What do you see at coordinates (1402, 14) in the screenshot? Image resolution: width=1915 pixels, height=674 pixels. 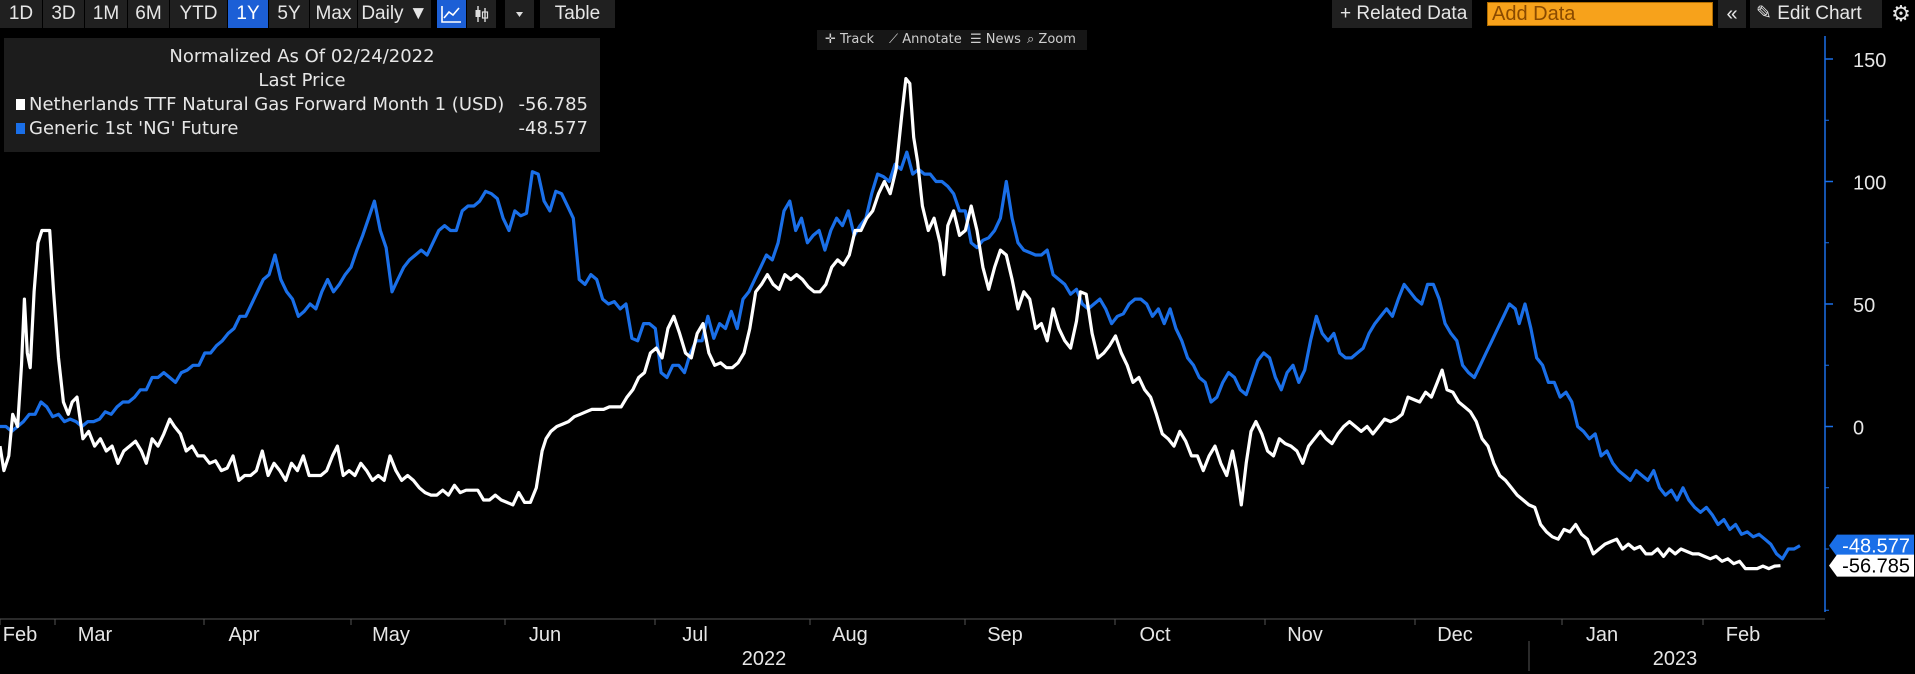 I see `related-data-button: + Related Data` at bounding box center [1402, 14].